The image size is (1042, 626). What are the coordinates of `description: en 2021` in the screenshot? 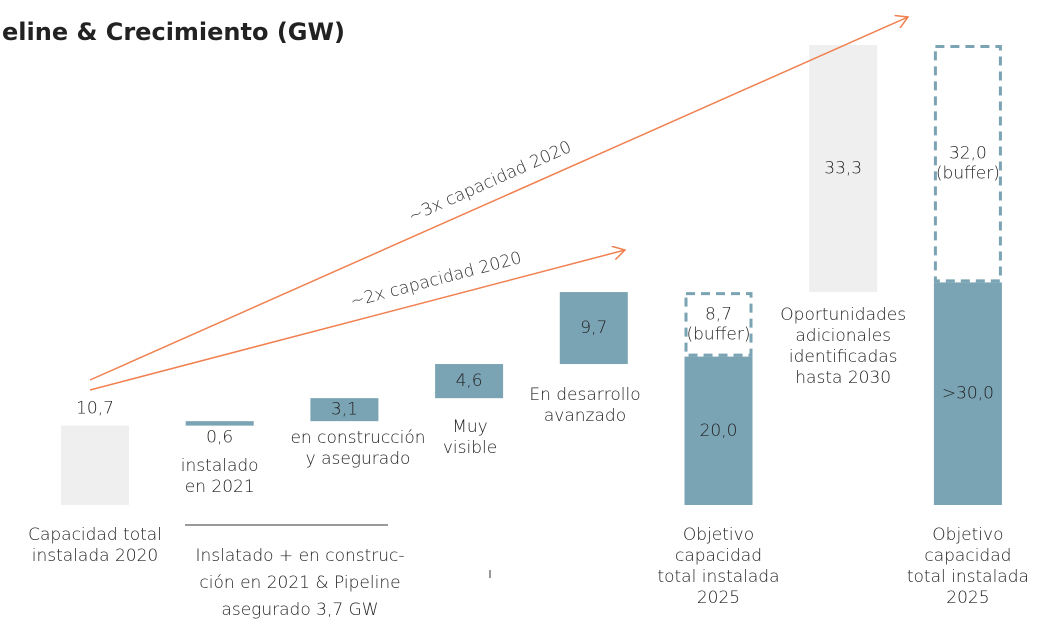 It's located at (220, 487).